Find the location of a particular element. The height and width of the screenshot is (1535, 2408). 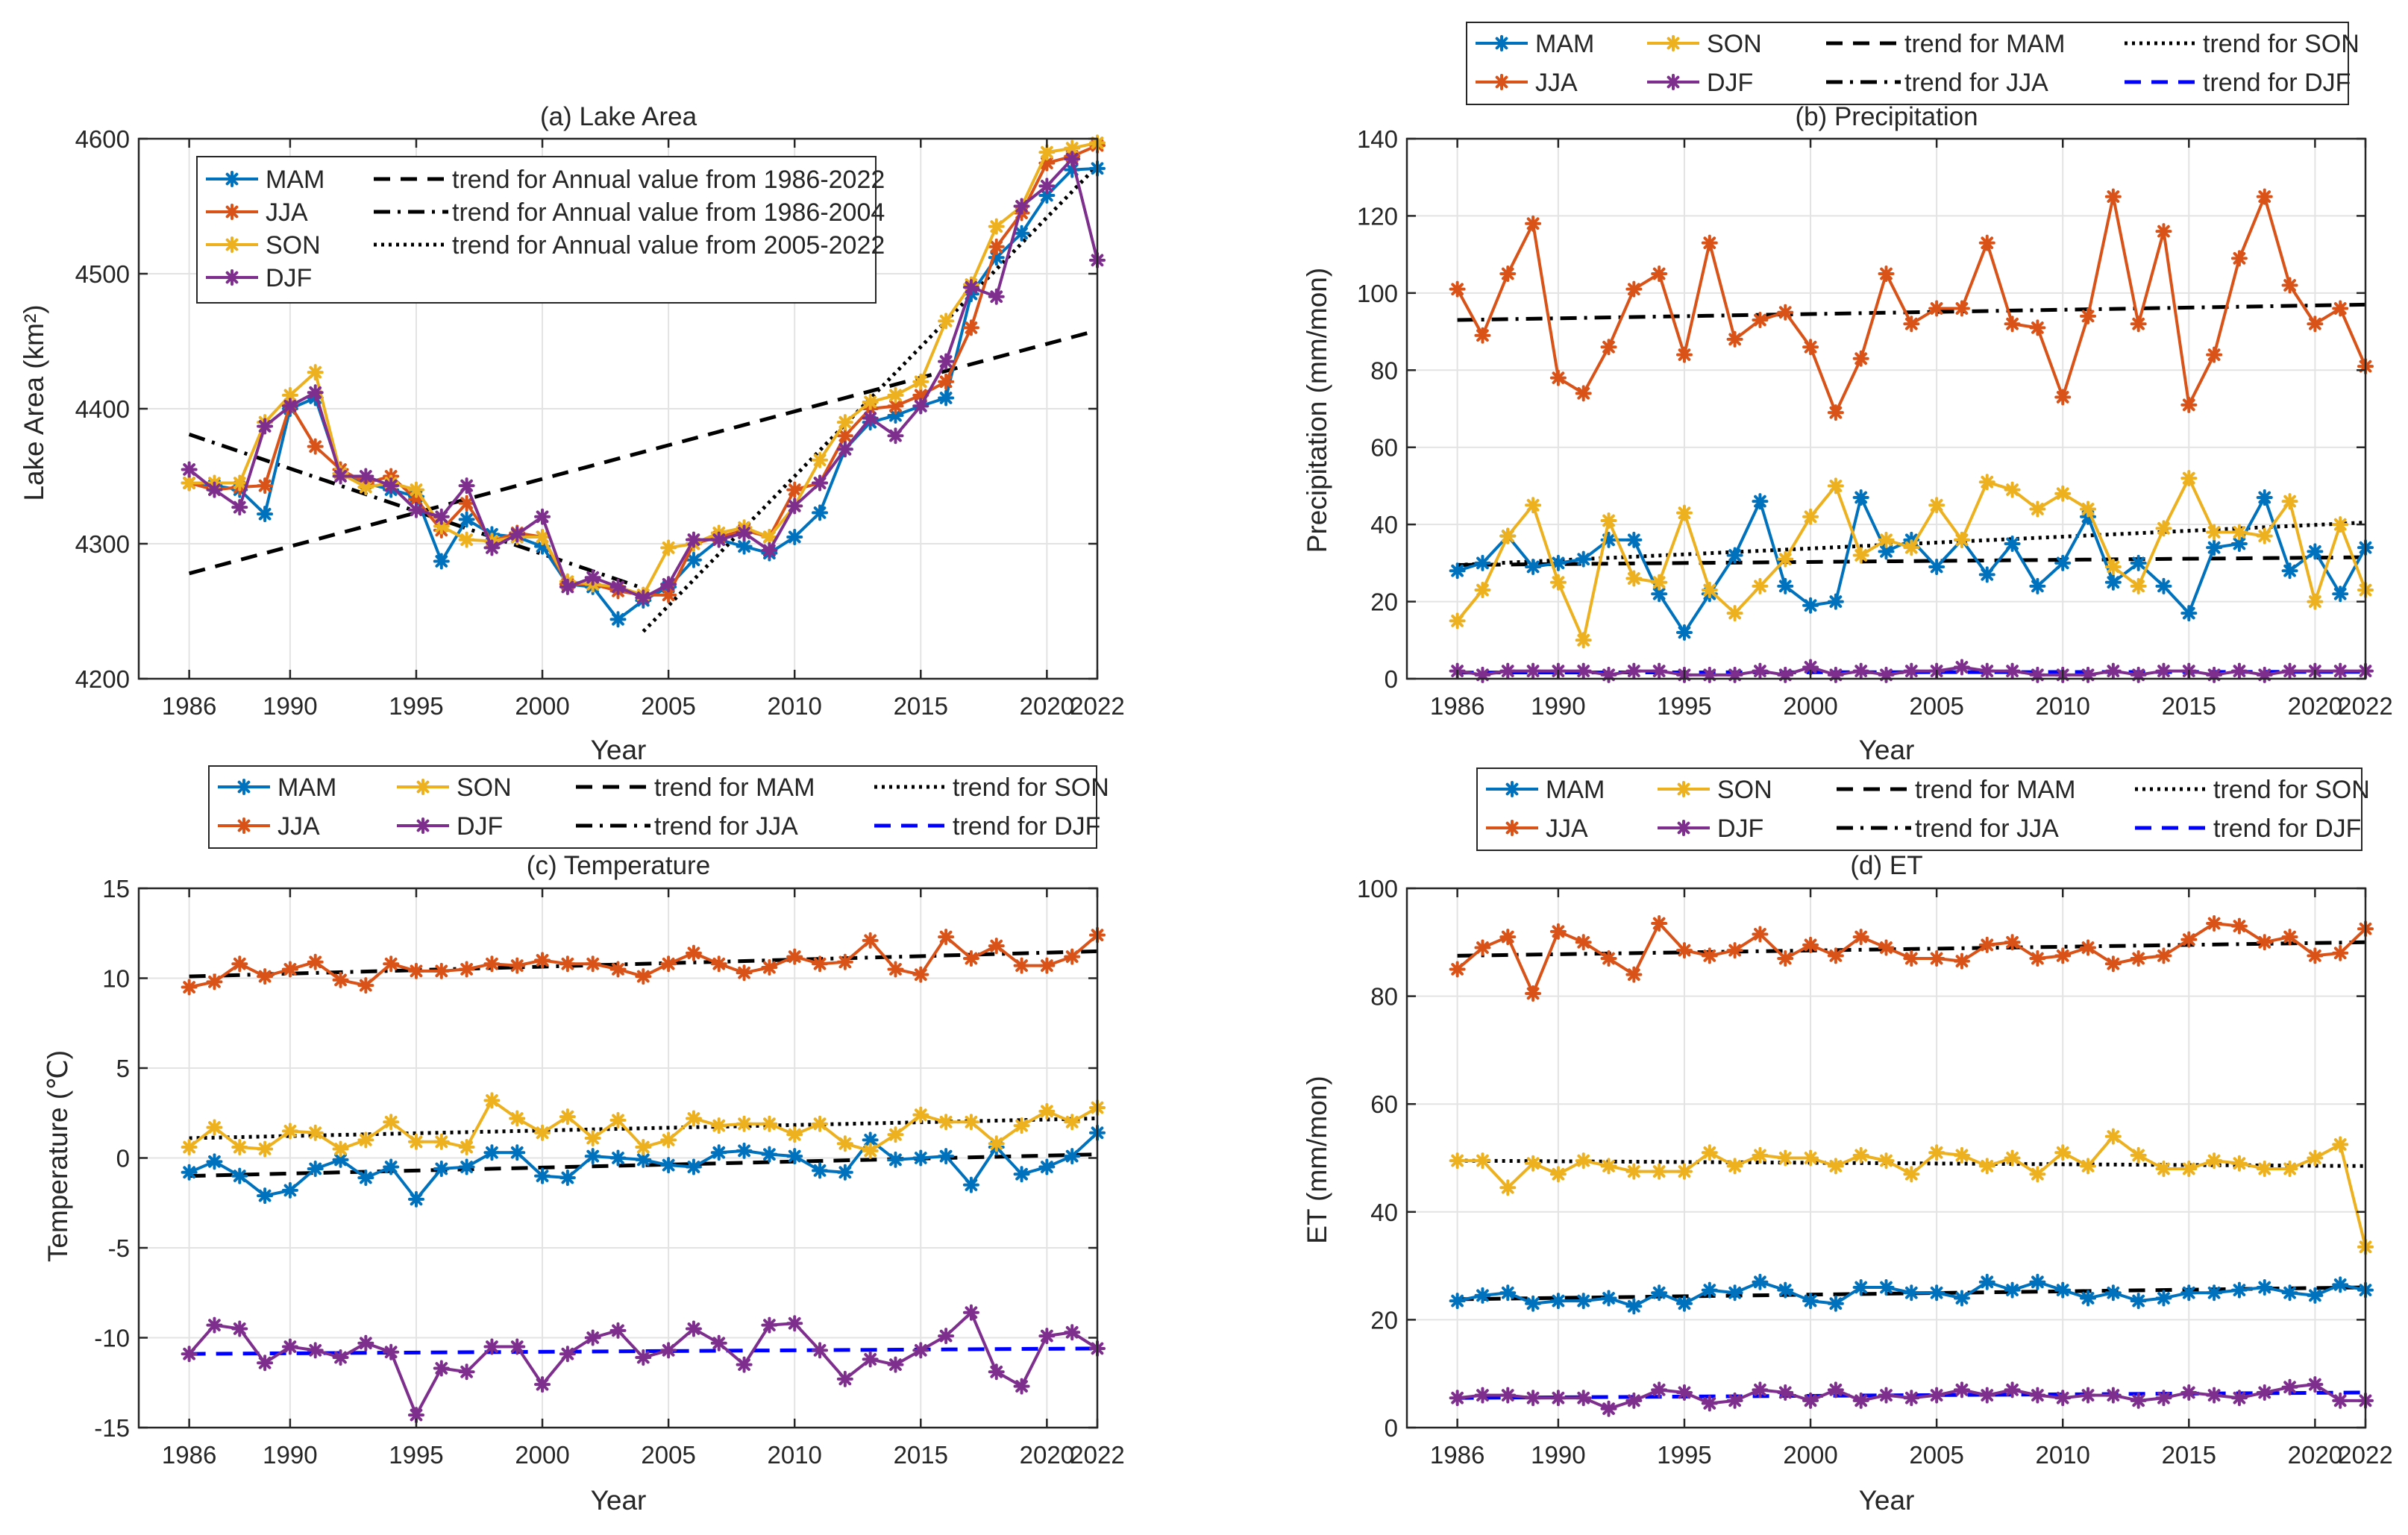

y-tick-label: -5 is located at coordinates (119, 1248).